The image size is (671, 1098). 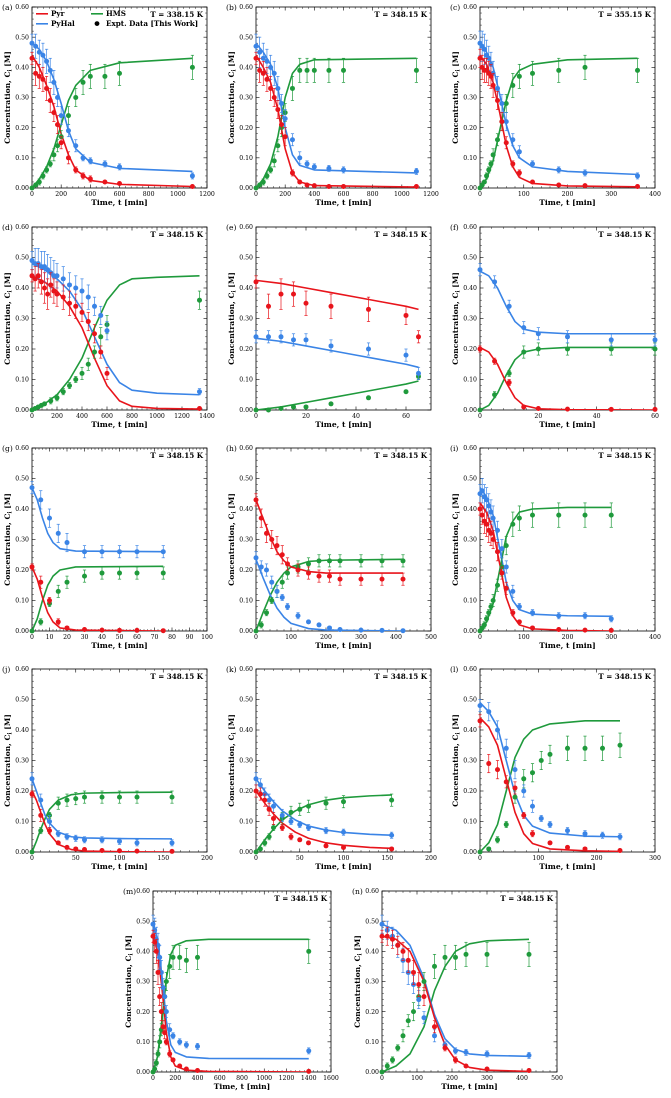 I want to click on model-curve-pyr, so click(x=98, y=598).